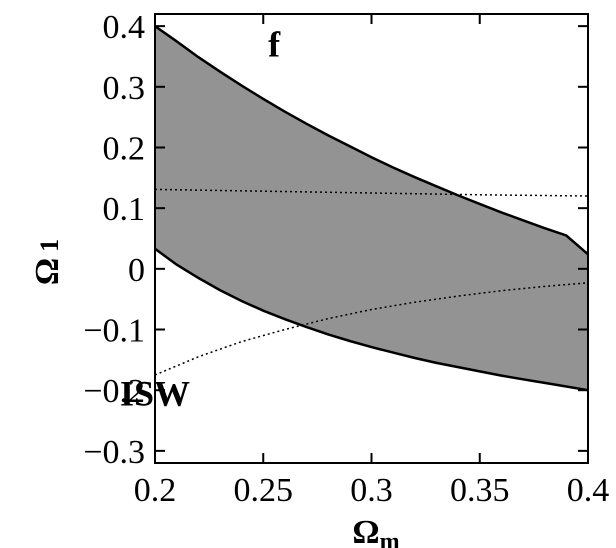  I want to click on x-tick-label: 0.35, so click(480, 490).